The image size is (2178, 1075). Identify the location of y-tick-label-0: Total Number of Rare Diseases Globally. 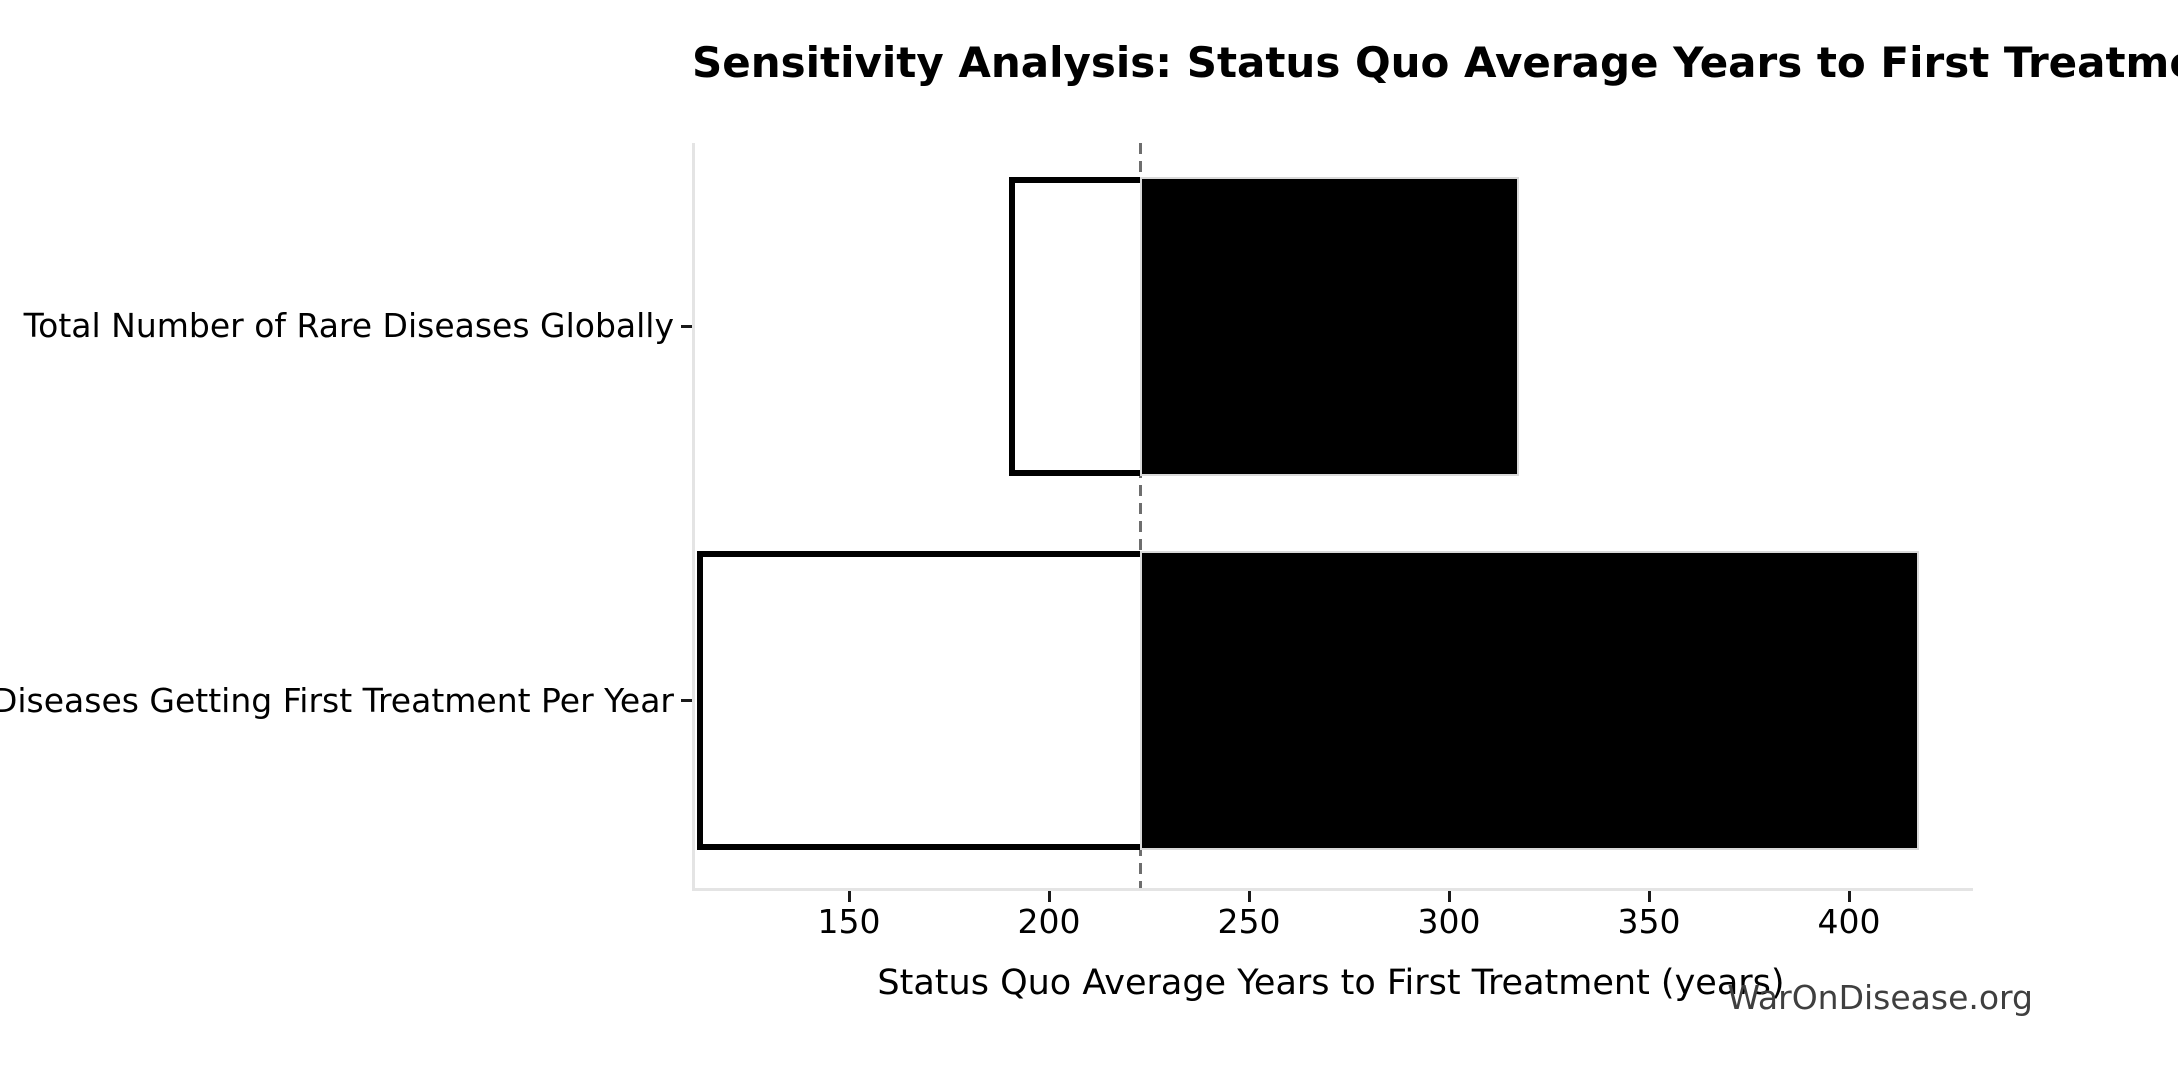
(348, 326).